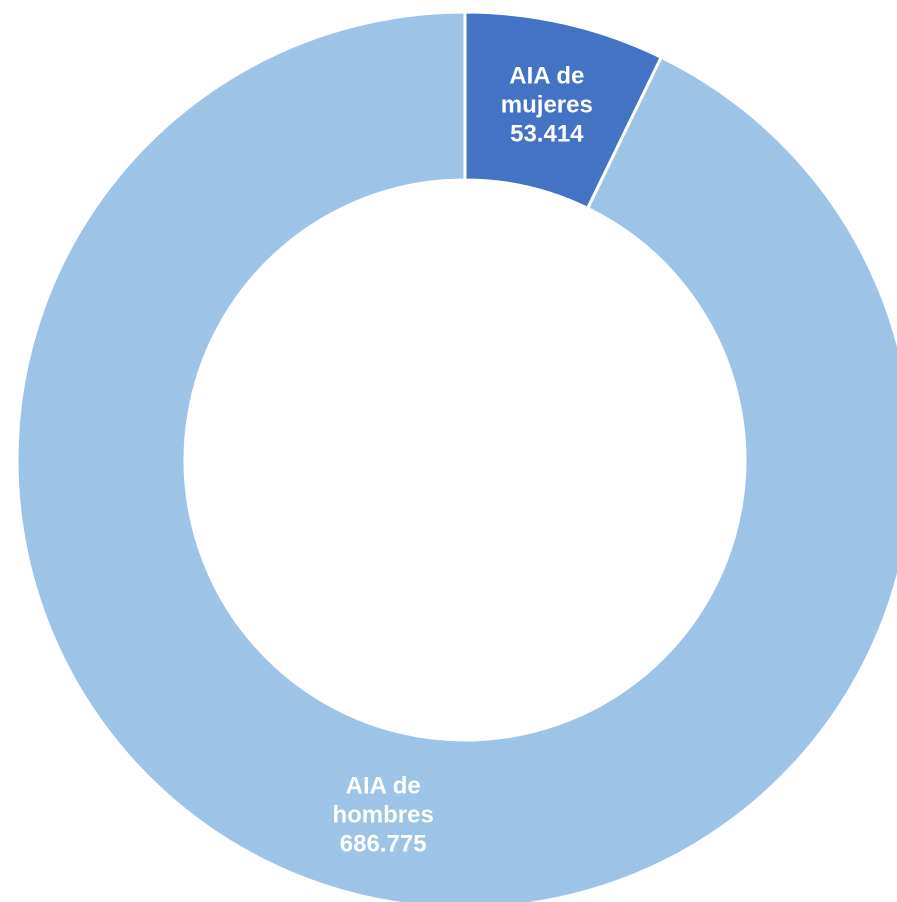  What do you see at coordinates (383, 800) in the screenshot?
I see `category-label: AIA de hombres` at bounding box center [383, 800].